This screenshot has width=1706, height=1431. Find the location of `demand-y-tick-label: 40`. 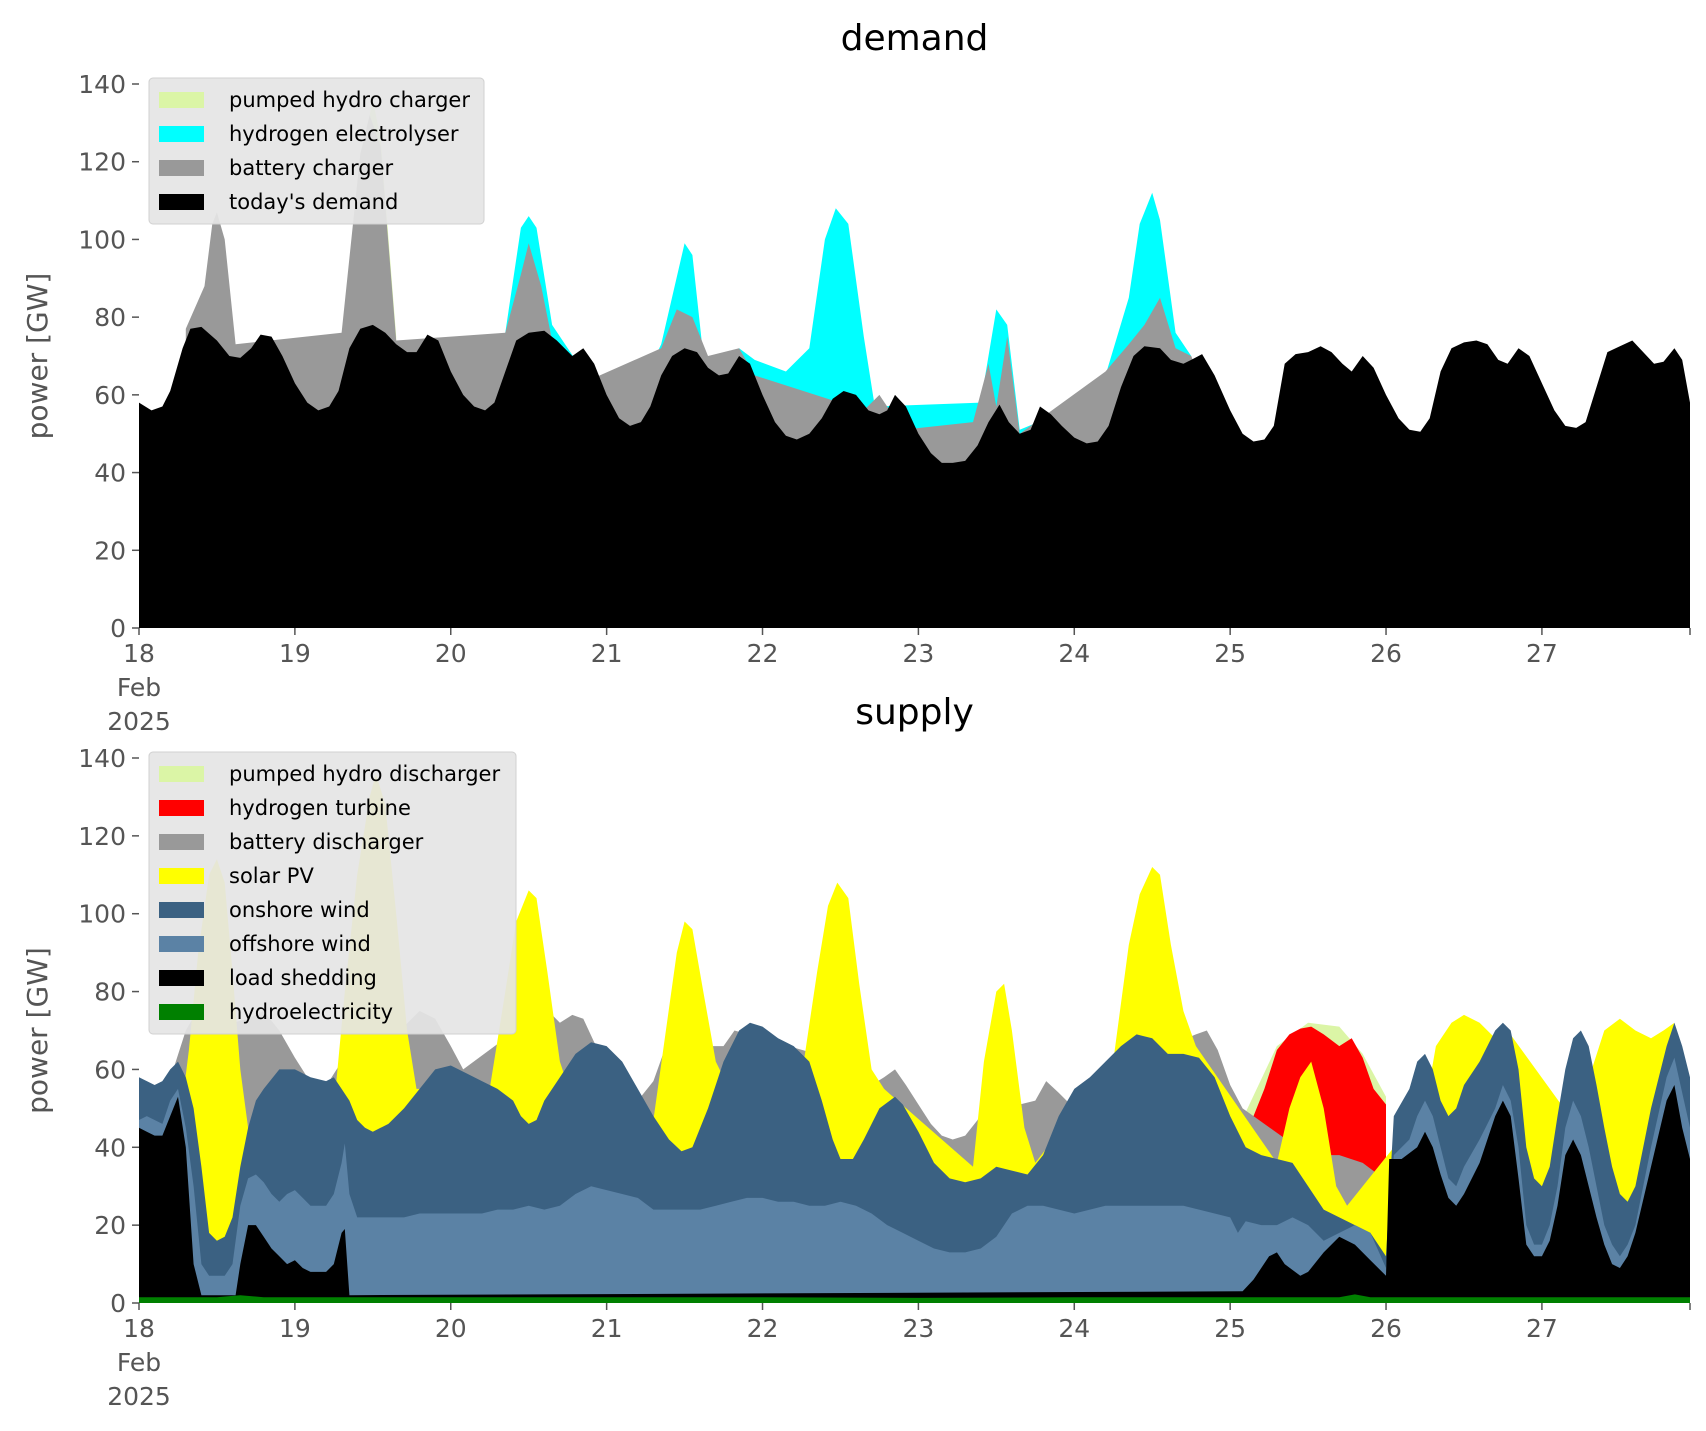

demand-y-tick-label: 40 is located at coordinates (110, 473).